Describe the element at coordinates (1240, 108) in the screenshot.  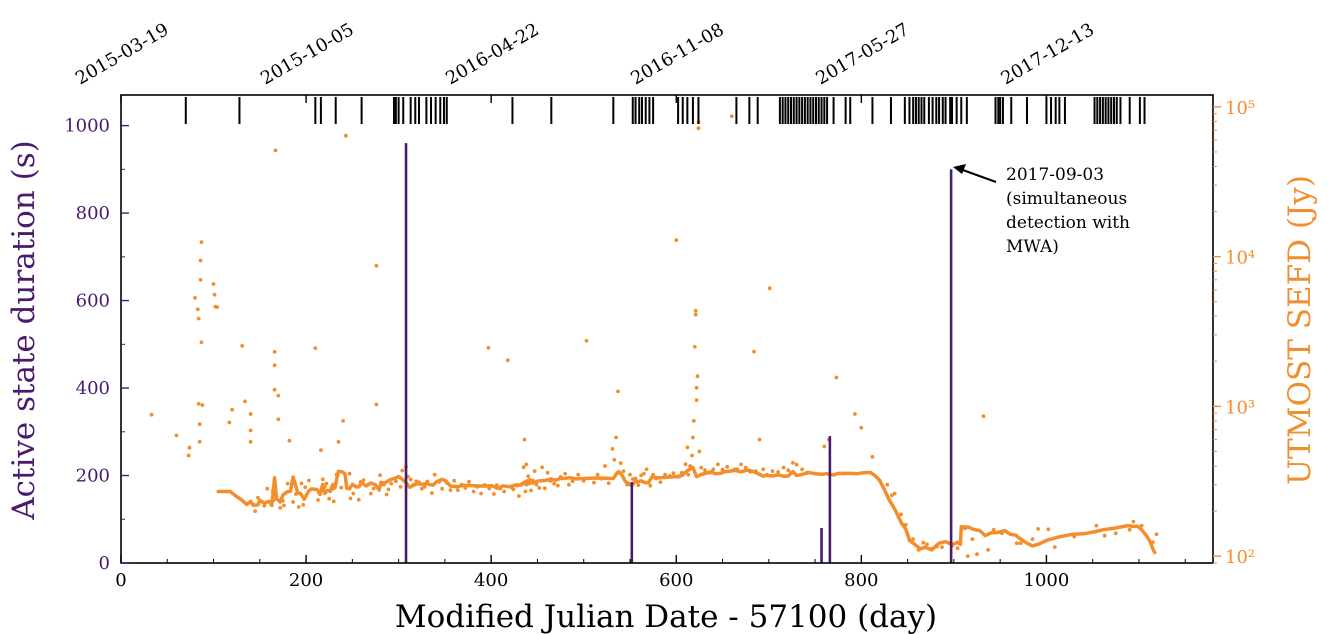
I see `y-right-tick-label: 10⁵` at that location.